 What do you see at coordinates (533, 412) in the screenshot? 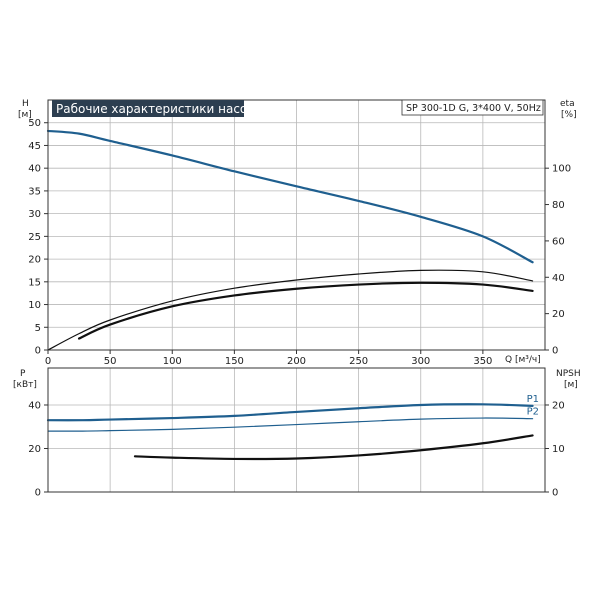
I see `series-label-p2: P2` at bounding box center [533, 412].